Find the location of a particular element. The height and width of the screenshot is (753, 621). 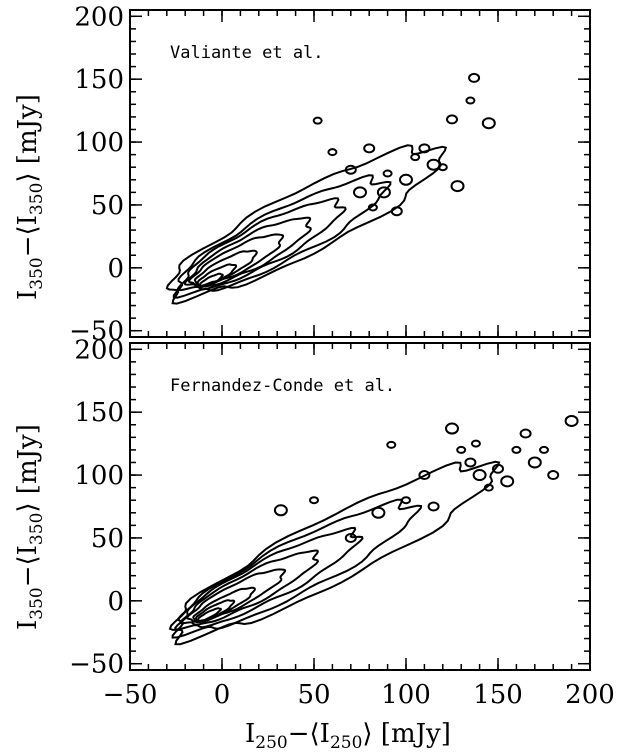

y-tick-labels-top: −50 0 50 100 150 200 is located at coordinates (96, 174).